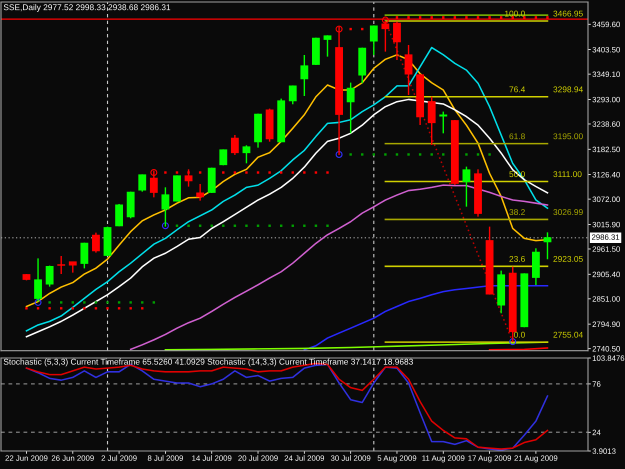 Image resolution: width=625 pixels, height=469 pixels. I want to click on series-label: 0.0, so click(519, 335).